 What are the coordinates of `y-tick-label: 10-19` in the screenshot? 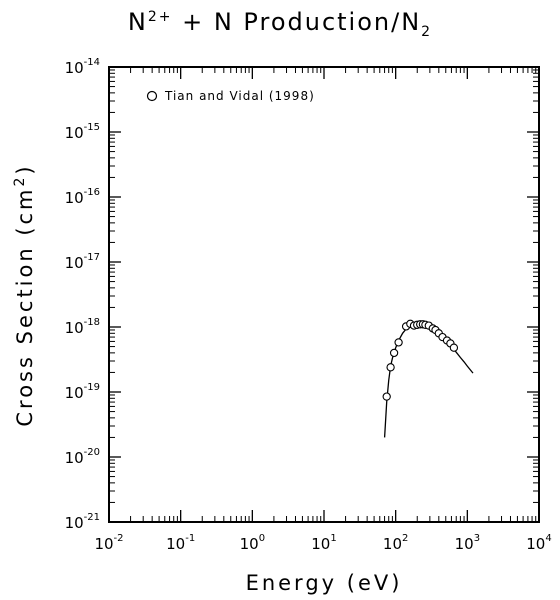 It's located at (82, 392).